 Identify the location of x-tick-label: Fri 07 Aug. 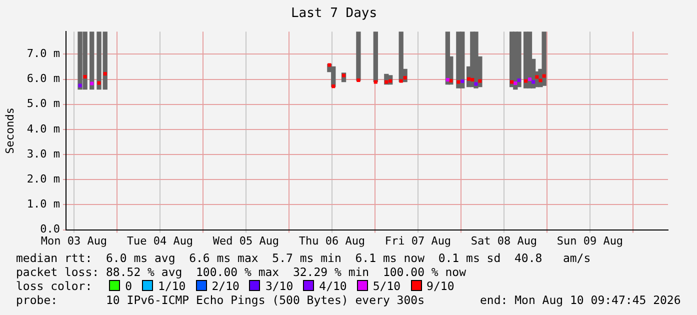
(418, 241).